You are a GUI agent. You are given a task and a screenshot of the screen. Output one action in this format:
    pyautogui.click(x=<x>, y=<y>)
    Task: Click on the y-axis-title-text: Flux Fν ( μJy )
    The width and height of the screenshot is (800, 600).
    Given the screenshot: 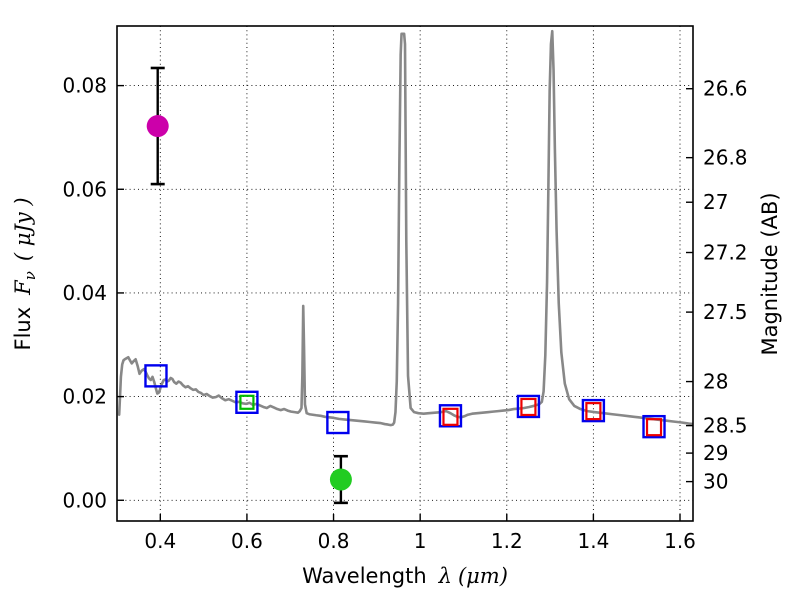 What is the action you would take?
    pyautogui.click(x=25, y=273)
    